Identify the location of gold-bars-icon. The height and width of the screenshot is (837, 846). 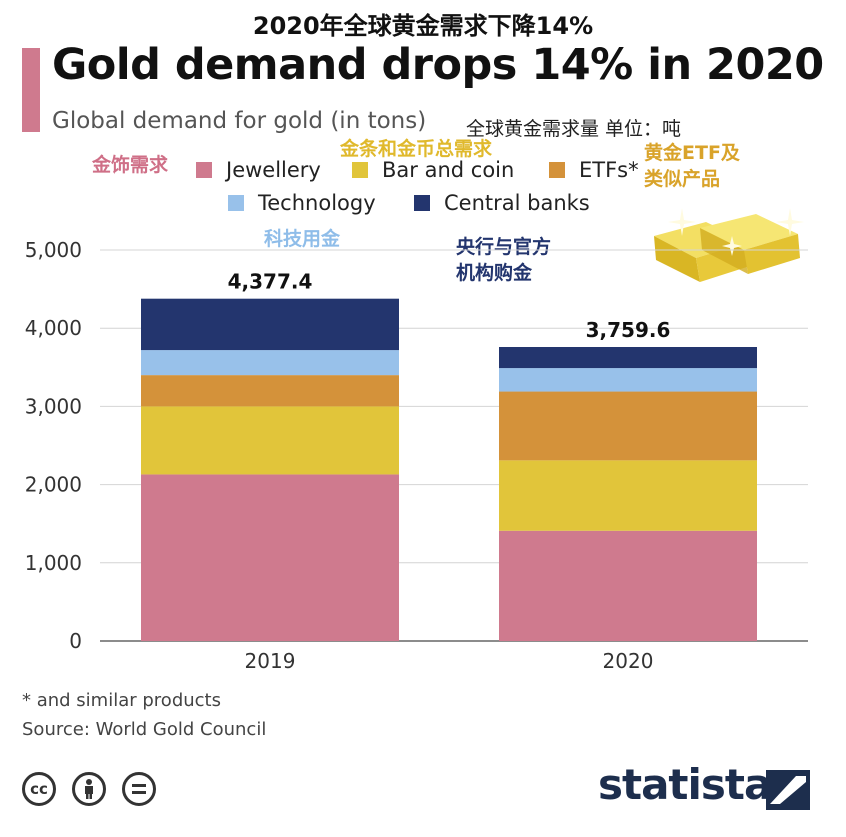
(729, 245).